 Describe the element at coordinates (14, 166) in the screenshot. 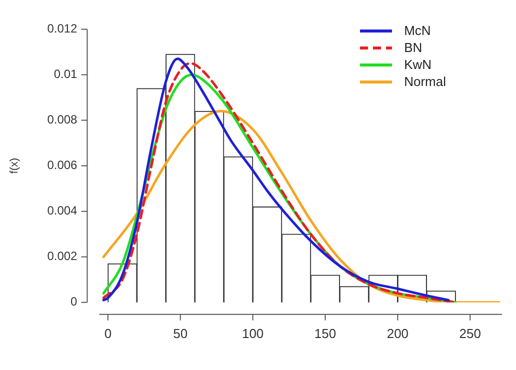

I see `y-axis-title: f(x)` at that location.